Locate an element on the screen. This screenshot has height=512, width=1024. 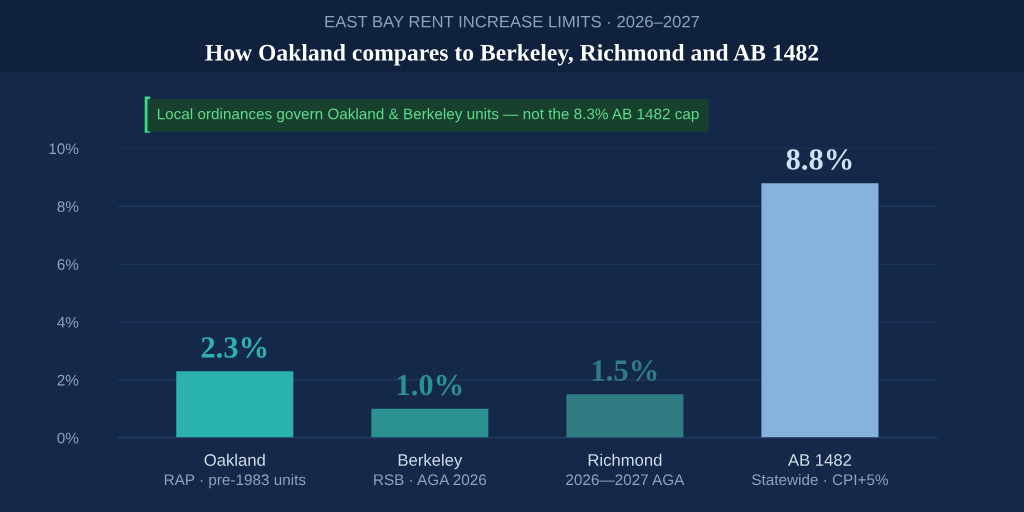
x-tick-label: Berkeley RSB · AGA 2026 is located at coordinates (430, 469).